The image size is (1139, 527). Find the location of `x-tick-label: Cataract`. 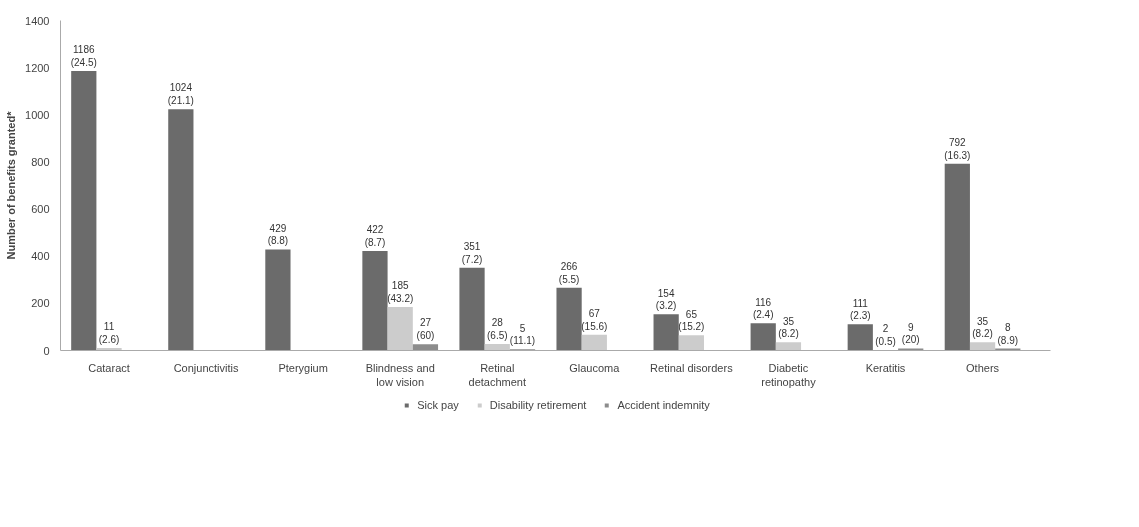

x-tick-label: Cataract is located at coordinates (109, 367).